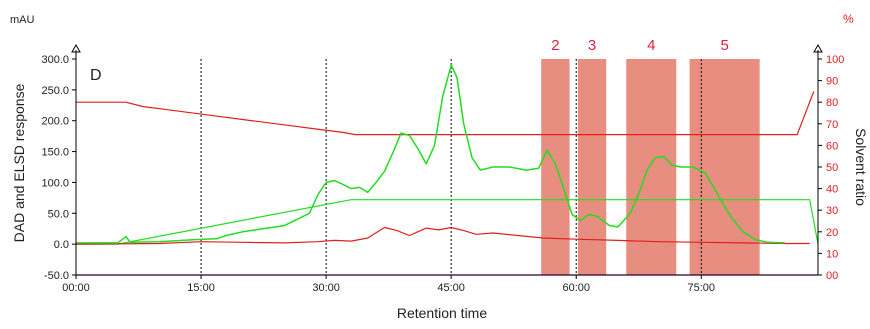  What do you see at coordinates (592, 45) in the screenshot?
I see `fraction-label-3: 3` at bounding box center [592, 45].